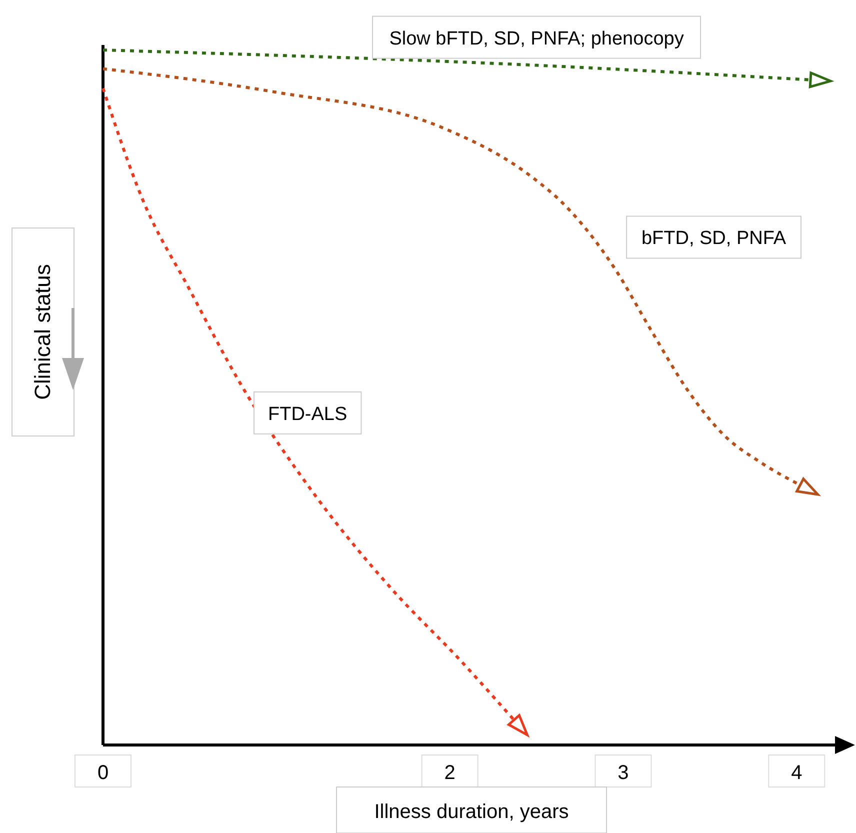 This screenshot has width=856, height=833. I want to click on x-tick-label: 3, so click(623, 773).